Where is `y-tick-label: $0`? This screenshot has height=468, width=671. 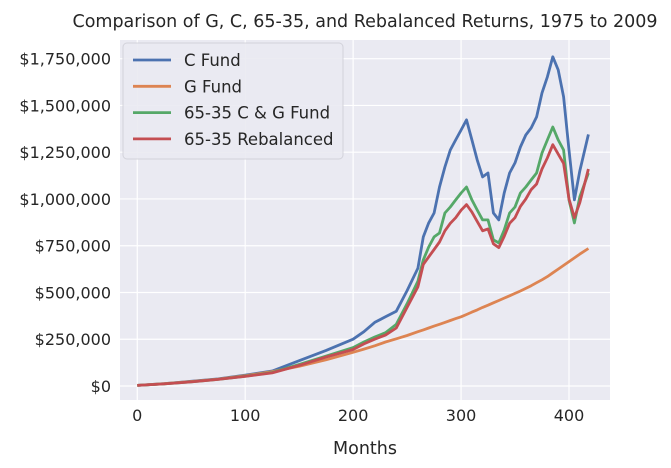
y-tick-label: $0 is located at coordinates (101, 386).